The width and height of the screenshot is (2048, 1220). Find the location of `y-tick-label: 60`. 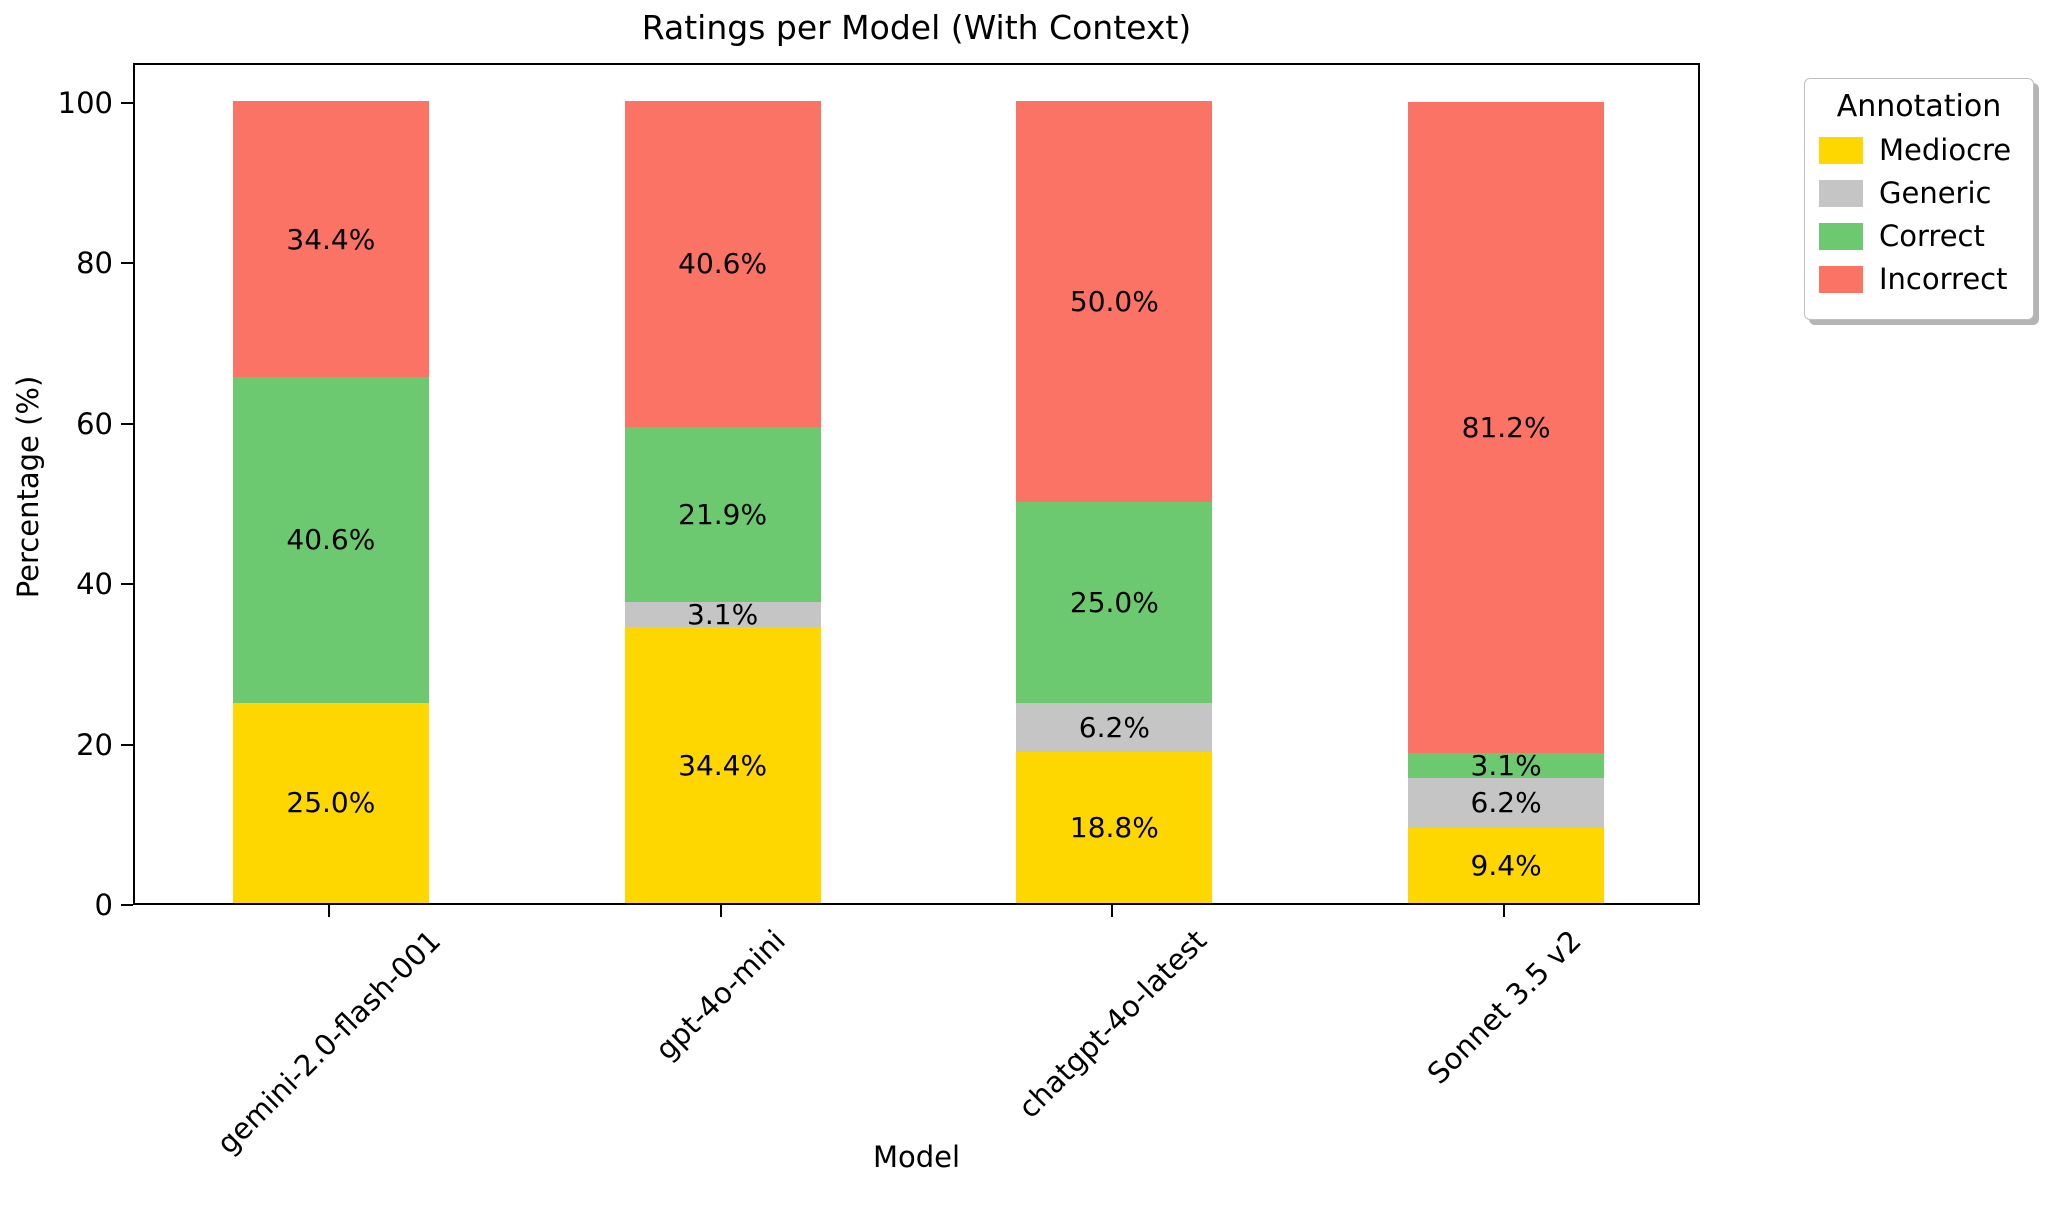

y-tick-label: 60 is located at coordinates (94, 423).